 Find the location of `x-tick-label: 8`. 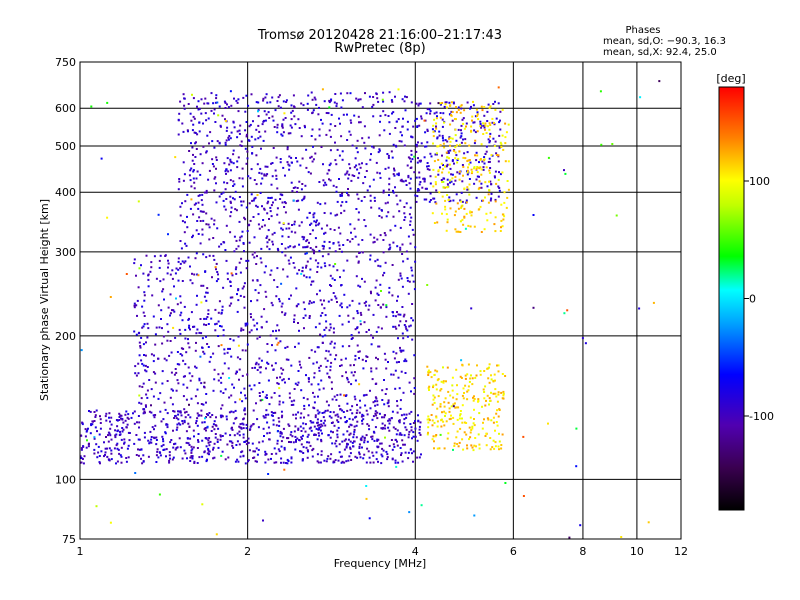

x-tick-label: 8 is located at coordinates (582, 551).